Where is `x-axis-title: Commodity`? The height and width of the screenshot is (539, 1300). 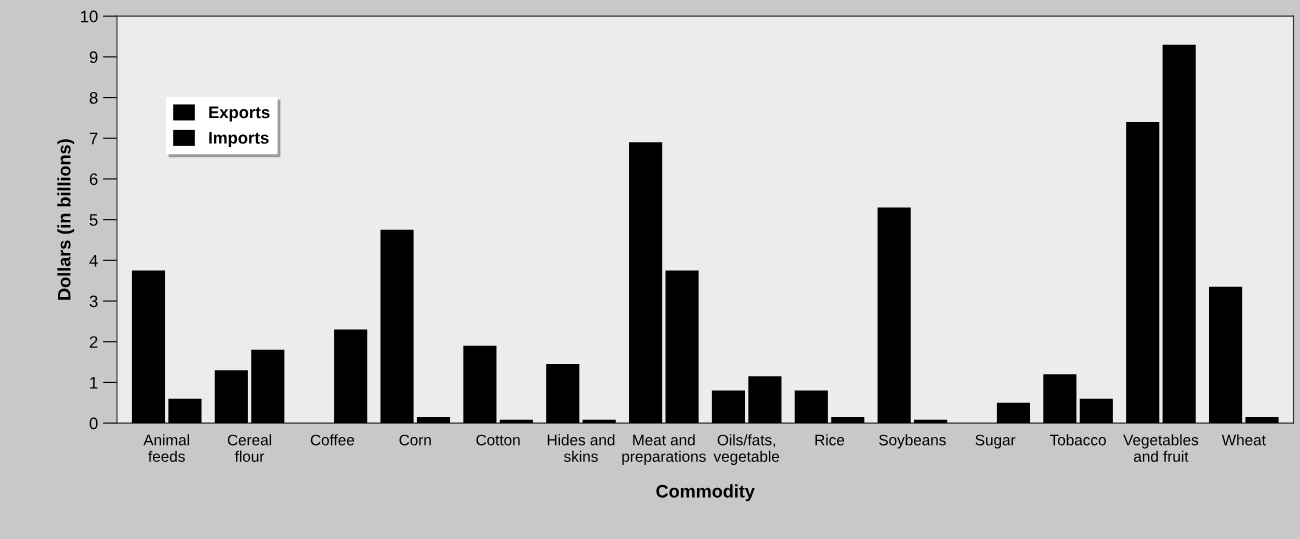 x-axis-title: Commodity is located at coordinates (705, 493).